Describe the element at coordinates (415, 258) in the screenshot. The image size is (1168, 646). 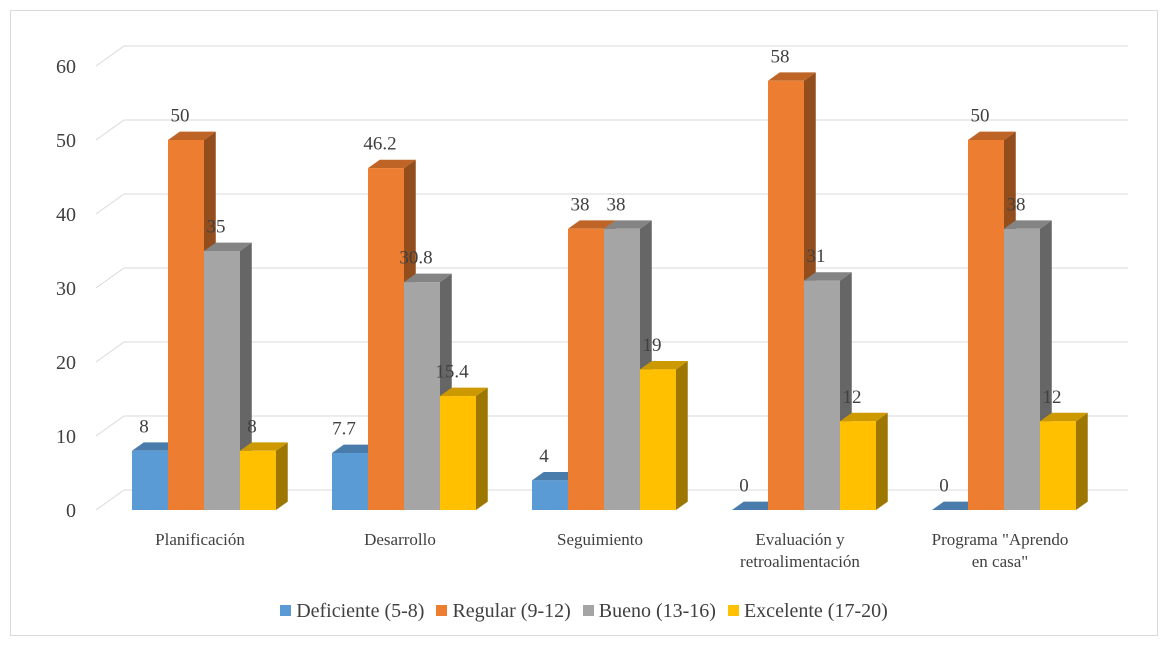
I see `data-label: 30.8` at that location.